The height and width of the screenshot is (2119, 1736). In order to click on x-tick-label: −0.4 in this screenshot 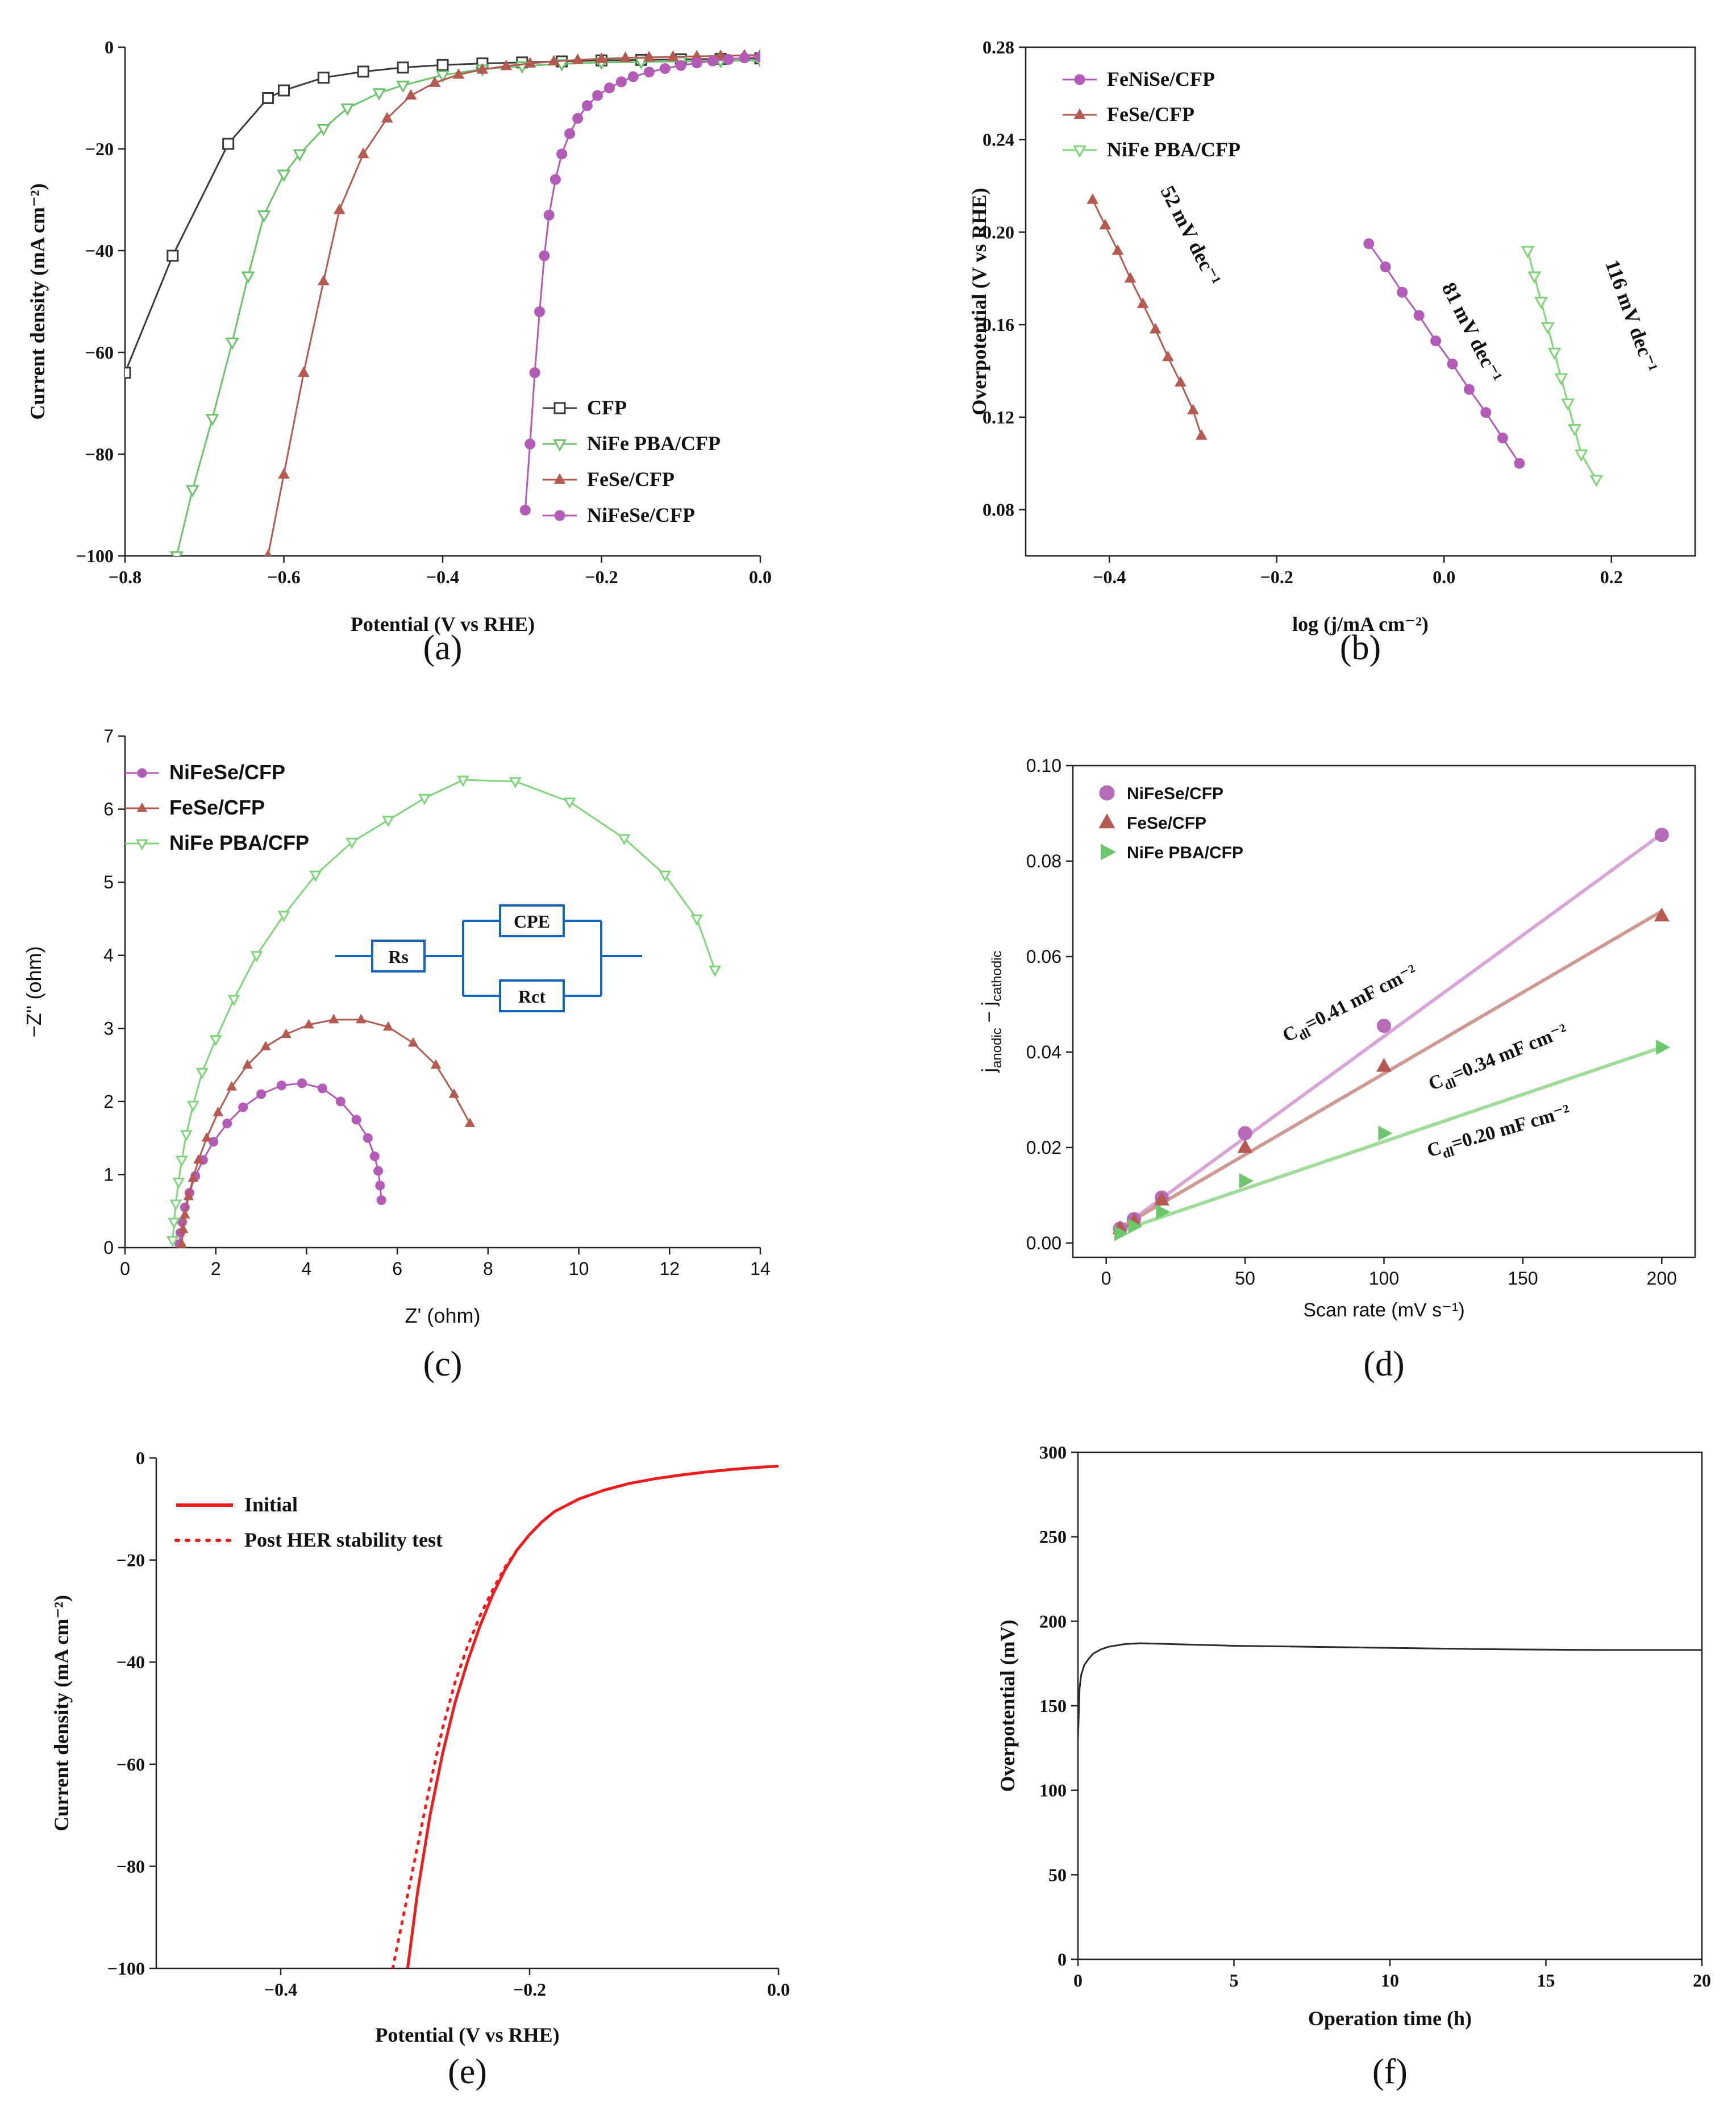, I will do `click(442, 577)`.